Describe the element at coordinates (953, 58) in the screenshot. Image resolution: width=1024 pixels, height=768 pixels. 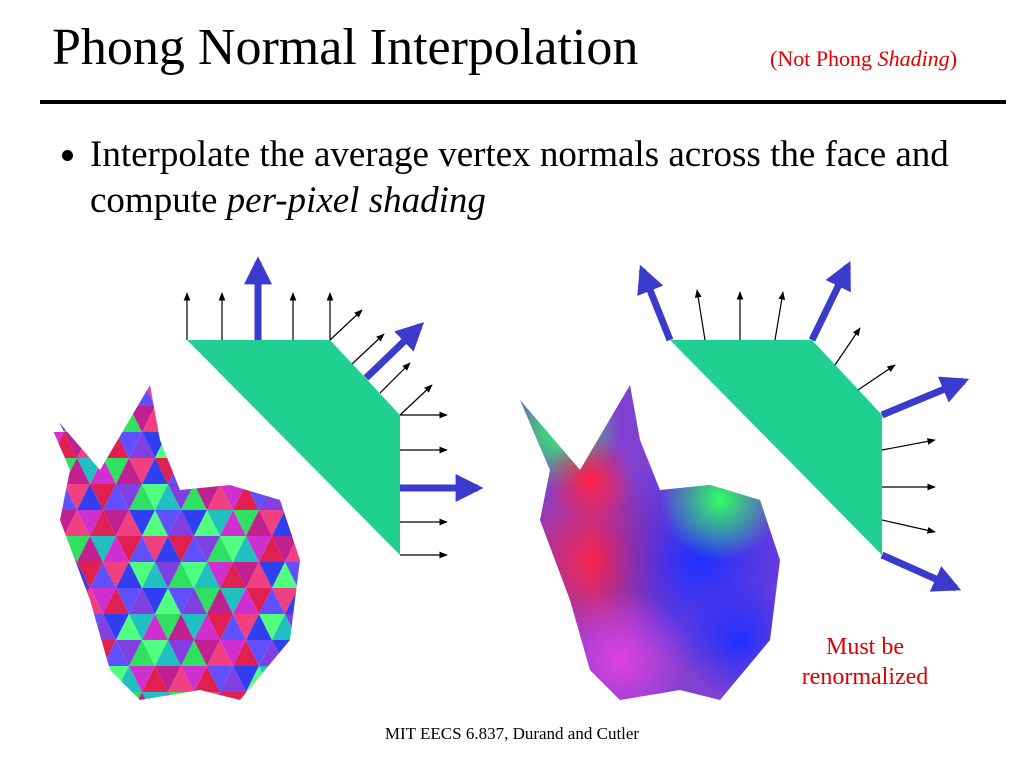
I see `subtitle-suffix: )` at that location.